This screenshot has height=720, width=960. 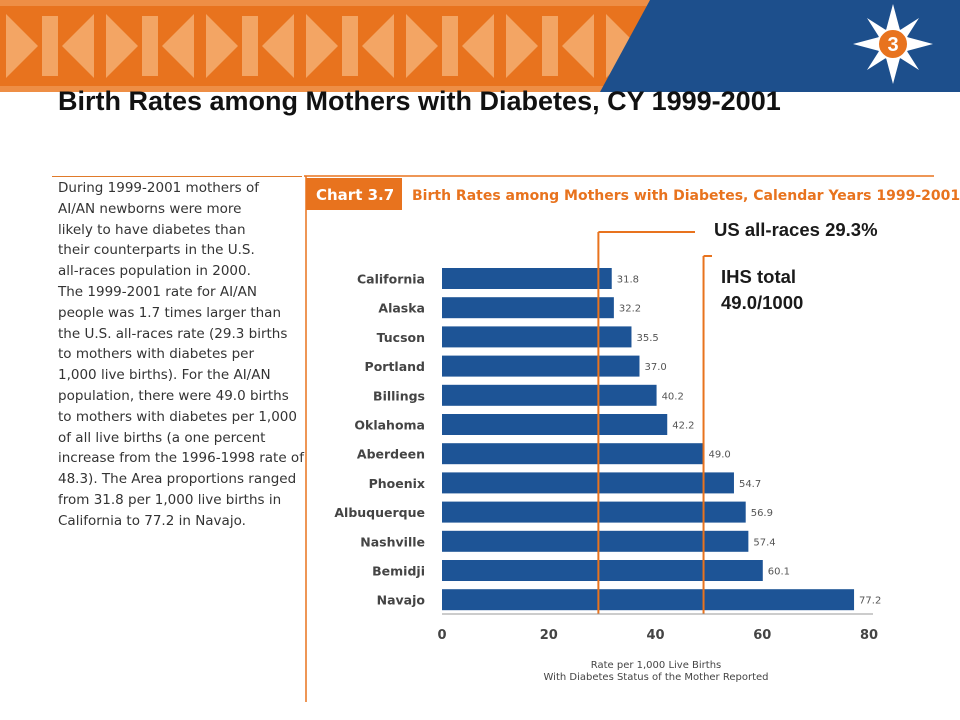 What do you see at coordinates (870, 601) in the screenshot?
I see `bar-value-label: 77.2` at bounding box center [870, 601].